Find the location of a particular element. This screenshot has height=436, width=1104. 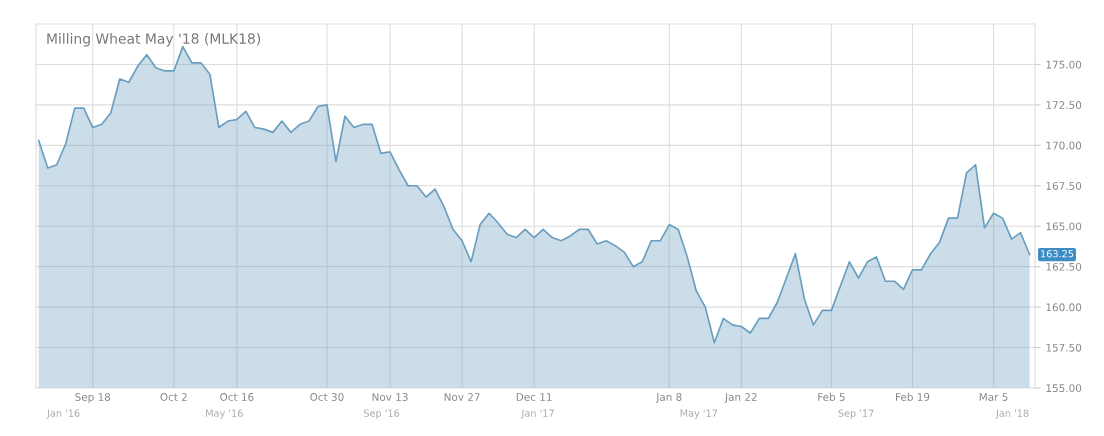

text: Milling Wheat May '18 (MLK18) is located at coordinates (154, 40).